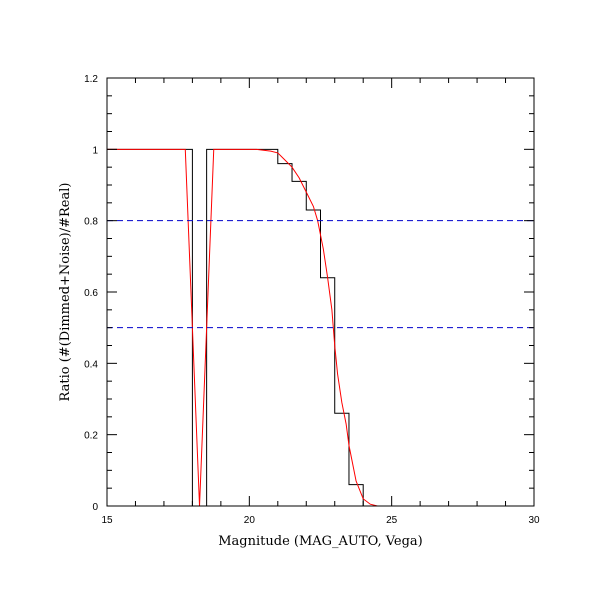 This screenshot has height=611, width=611. I want to click on y-tick-label: 0.6, so click(91, 293).